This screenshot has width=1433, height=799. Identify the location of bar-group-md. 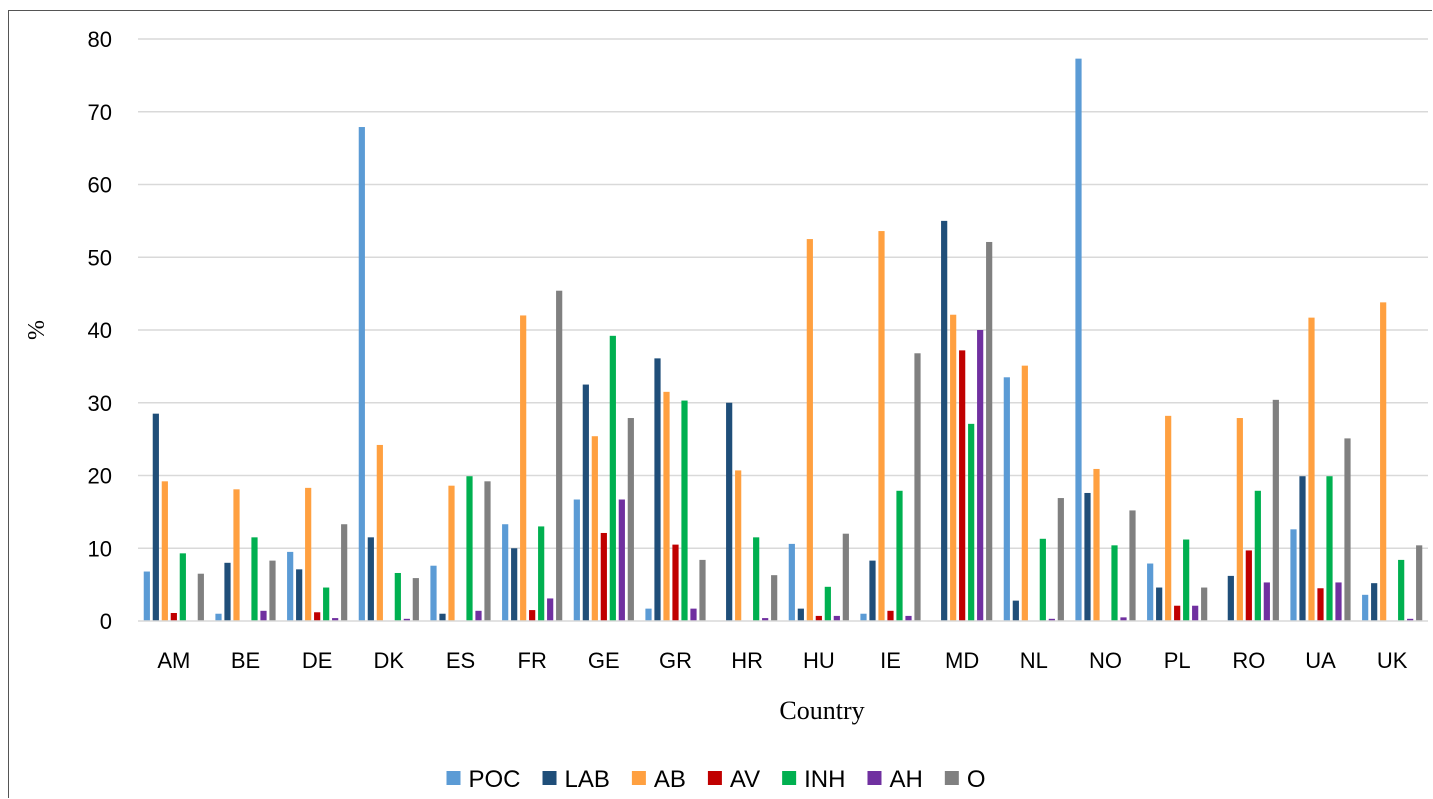
(967, 420).